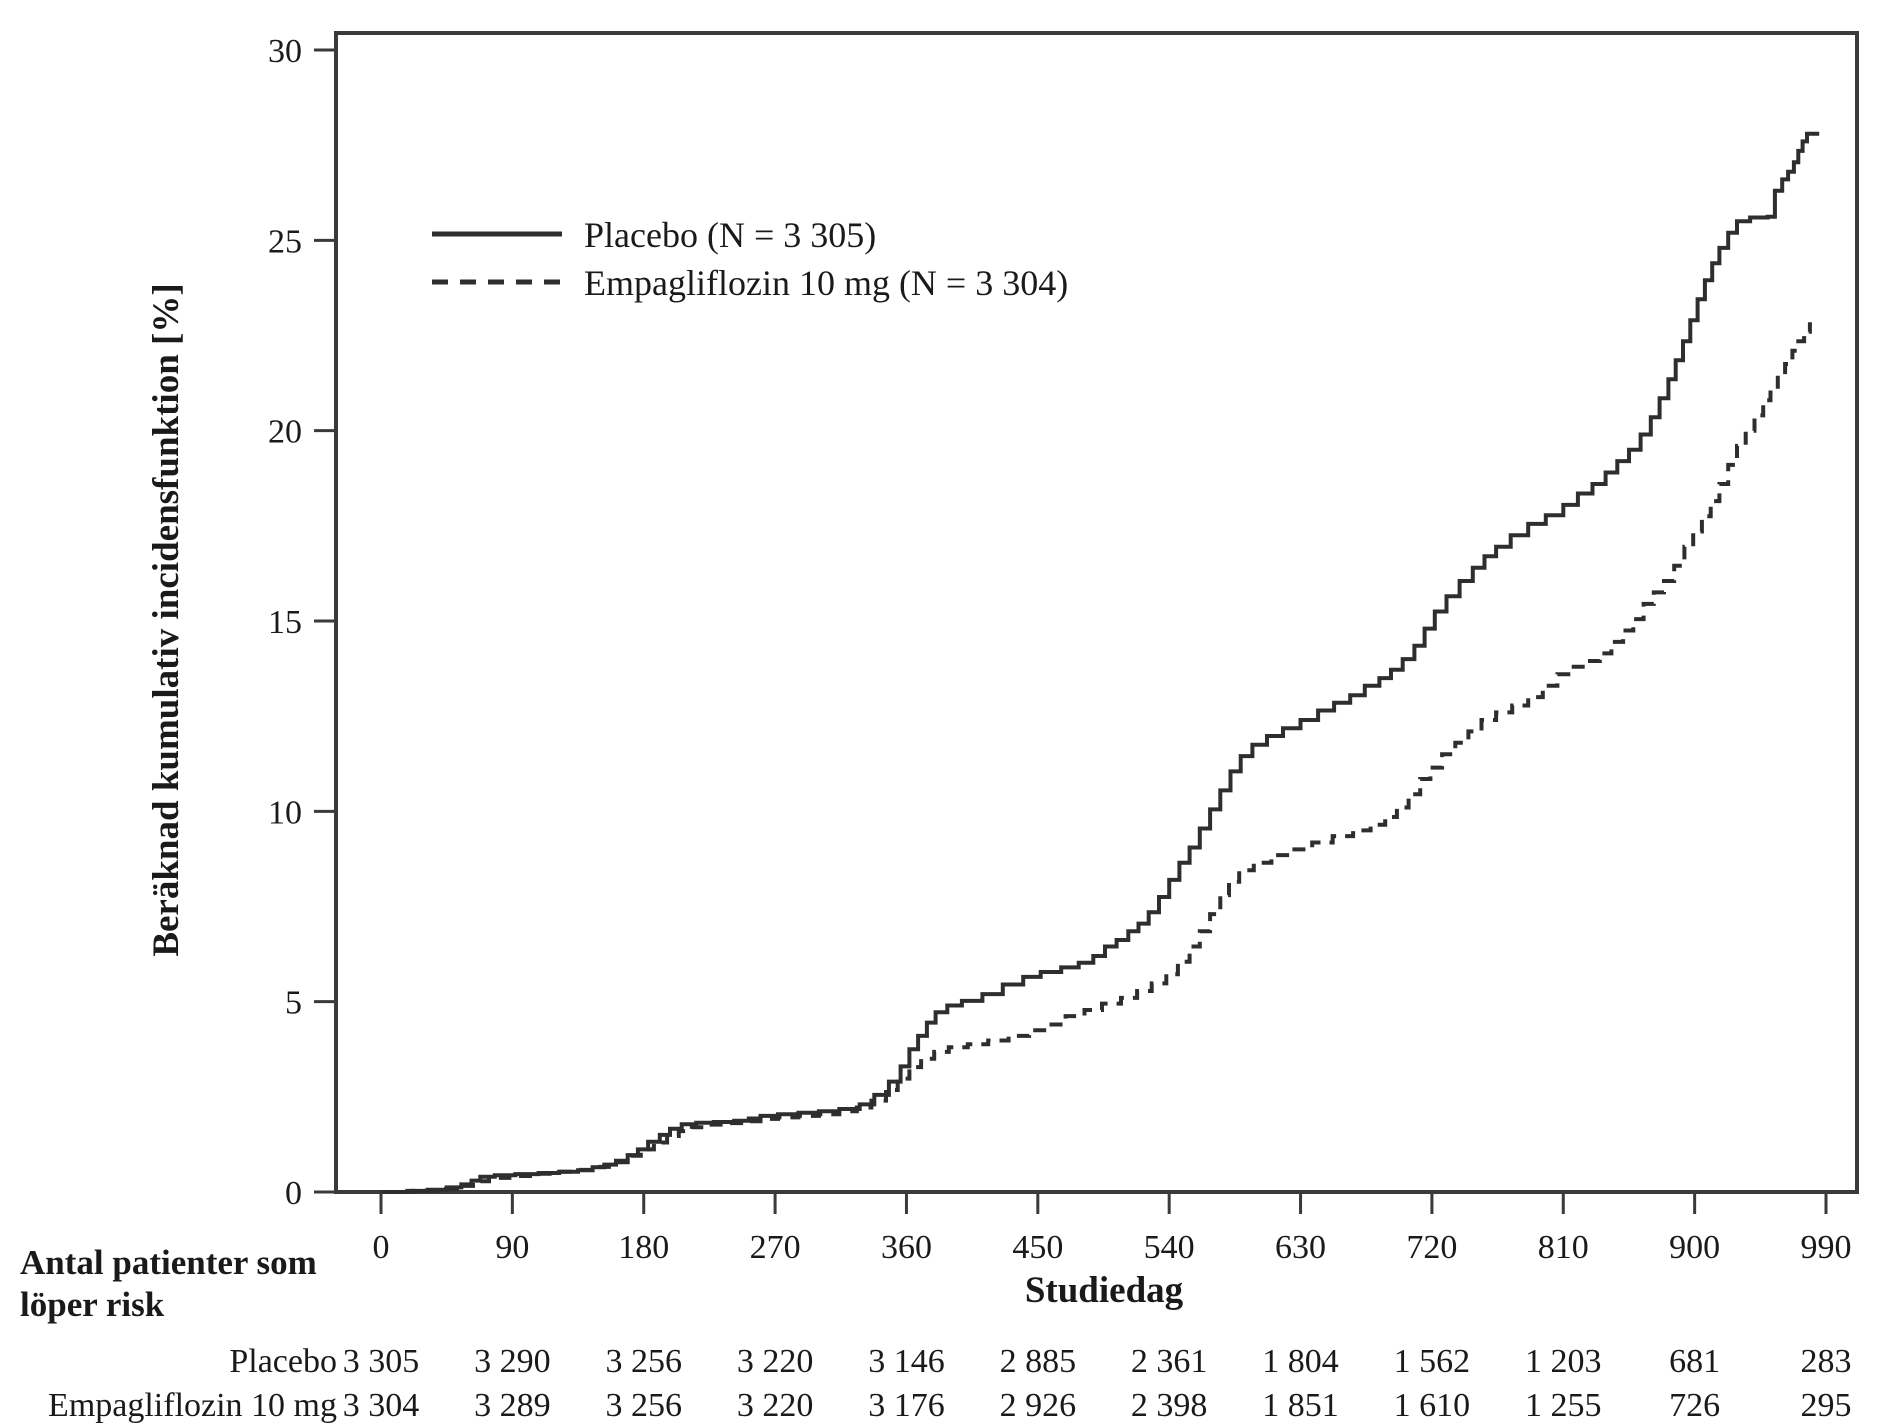 The image size is (1890, 1428). Describe the element at coordinates (826, 283) in the screenshot. I see `legend-label-empagliflozin: Empagliflozin 10 mg (N = 3 304)` at that location.